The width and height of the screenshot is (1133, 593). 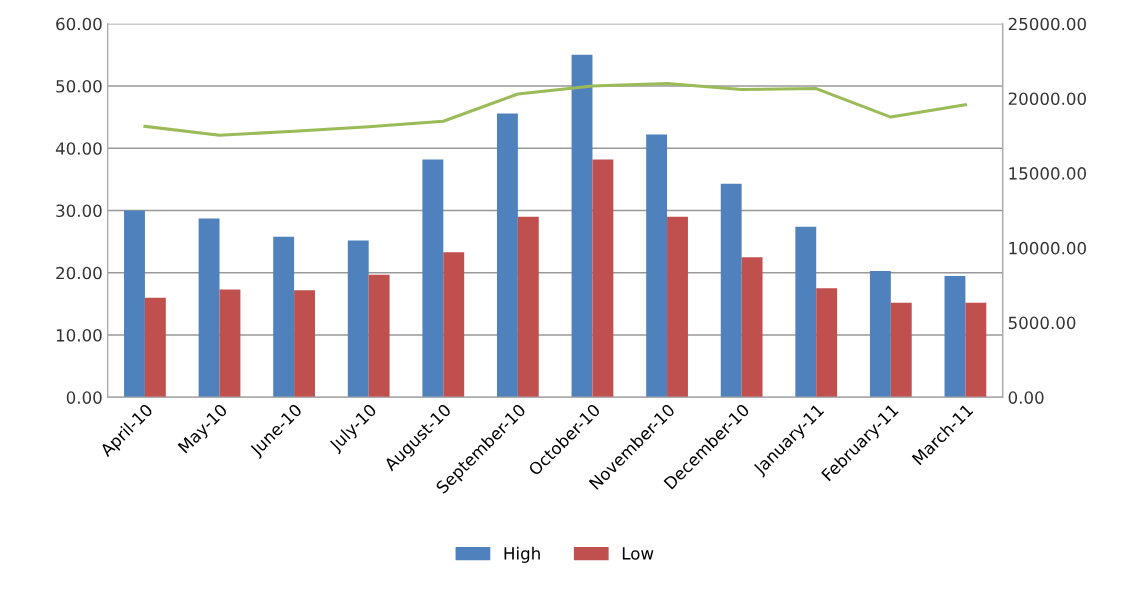 What do you see at coordinates (84, 397) in the screenshot?
I see `y-tick-label: 0.00` at bounding box center [84, 397].